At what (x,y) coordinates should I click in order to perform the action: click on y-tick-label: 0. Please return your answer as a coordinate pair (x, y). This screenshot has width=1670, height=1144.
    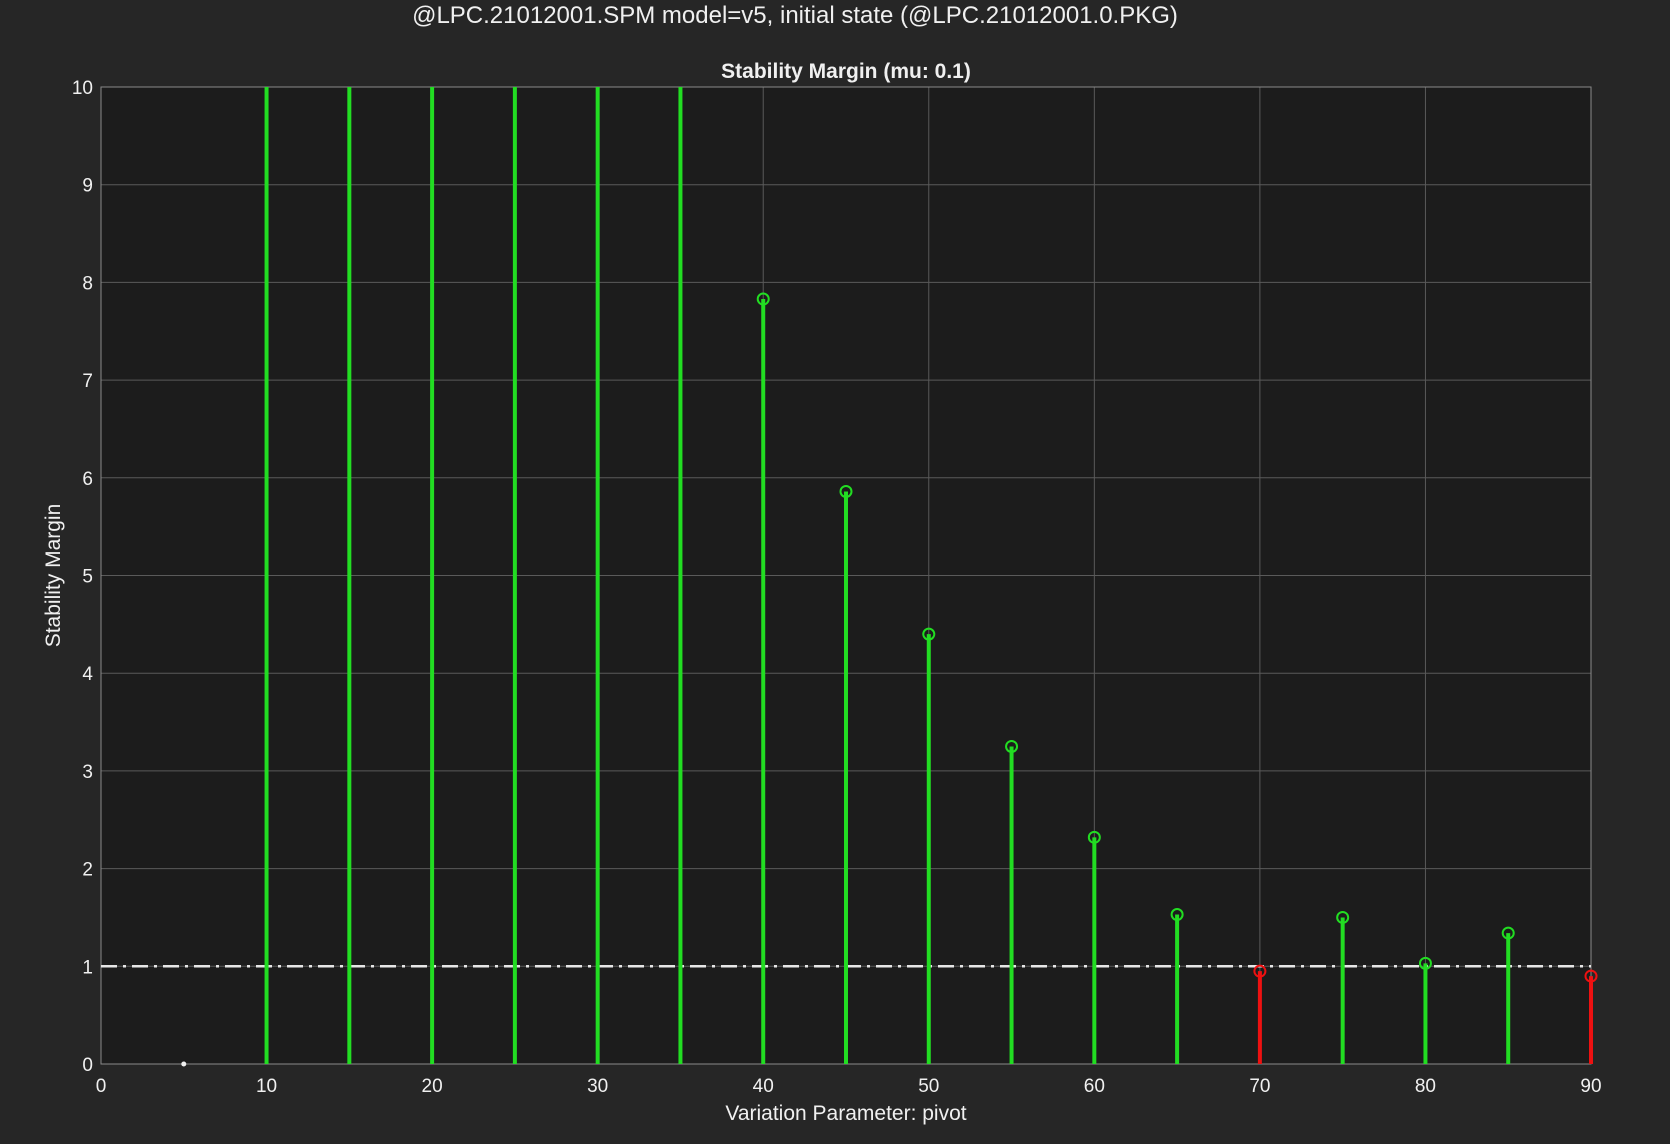
    Looking at the image, I should click on (87, 1065).